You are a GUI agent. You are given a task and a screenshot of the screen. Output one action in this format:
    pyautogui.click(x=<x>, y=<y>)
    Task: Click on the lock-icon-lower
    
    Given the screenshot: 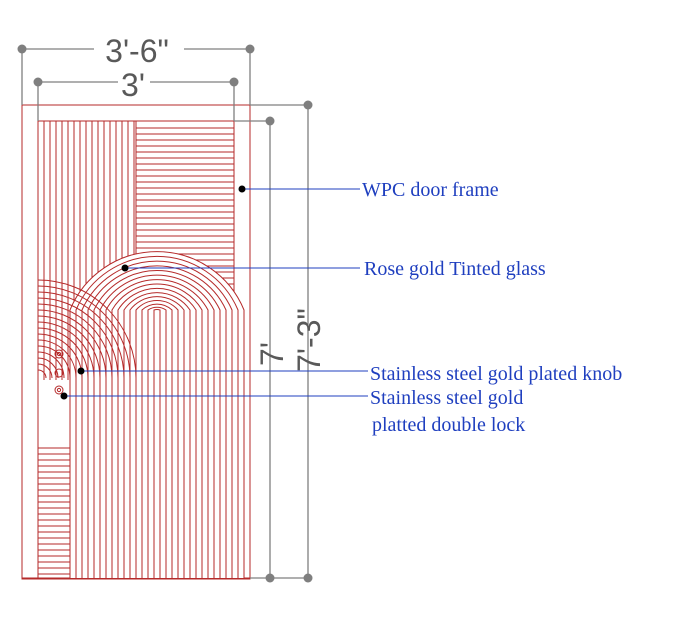 What is the action you would take?
    pyautogui.click(x=59, y=390)
    